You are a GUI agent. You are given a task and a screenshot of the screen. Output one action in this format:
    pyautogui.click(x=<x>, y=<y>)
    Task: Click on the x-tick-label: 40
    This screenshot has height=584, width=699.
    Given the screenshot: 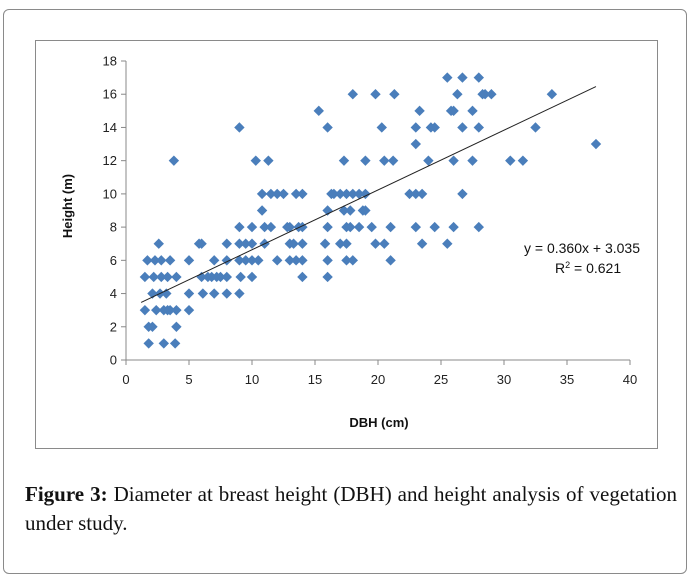 What is the action you would take?
    pyautogui.click(x=630, y=379)
    